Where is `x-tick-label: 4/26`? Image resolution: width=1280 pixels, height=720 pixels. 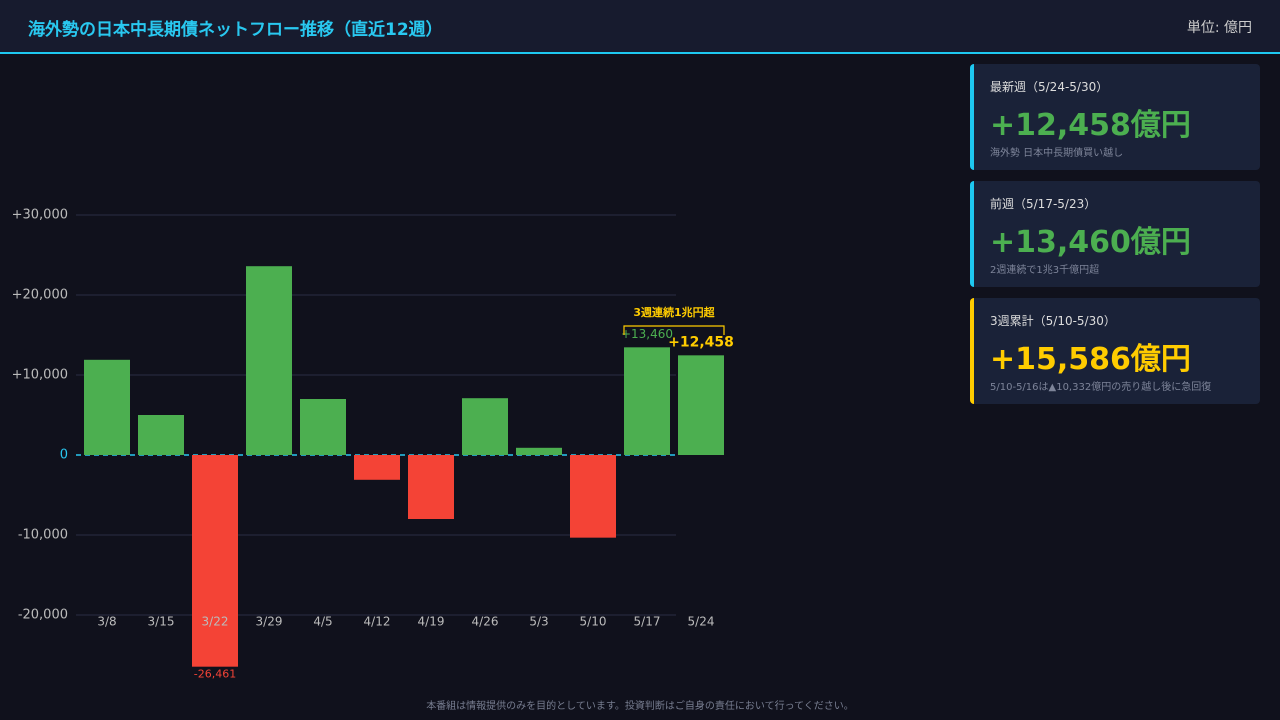
x-tick-label: 4/26 is located at coordinates (485, 622).